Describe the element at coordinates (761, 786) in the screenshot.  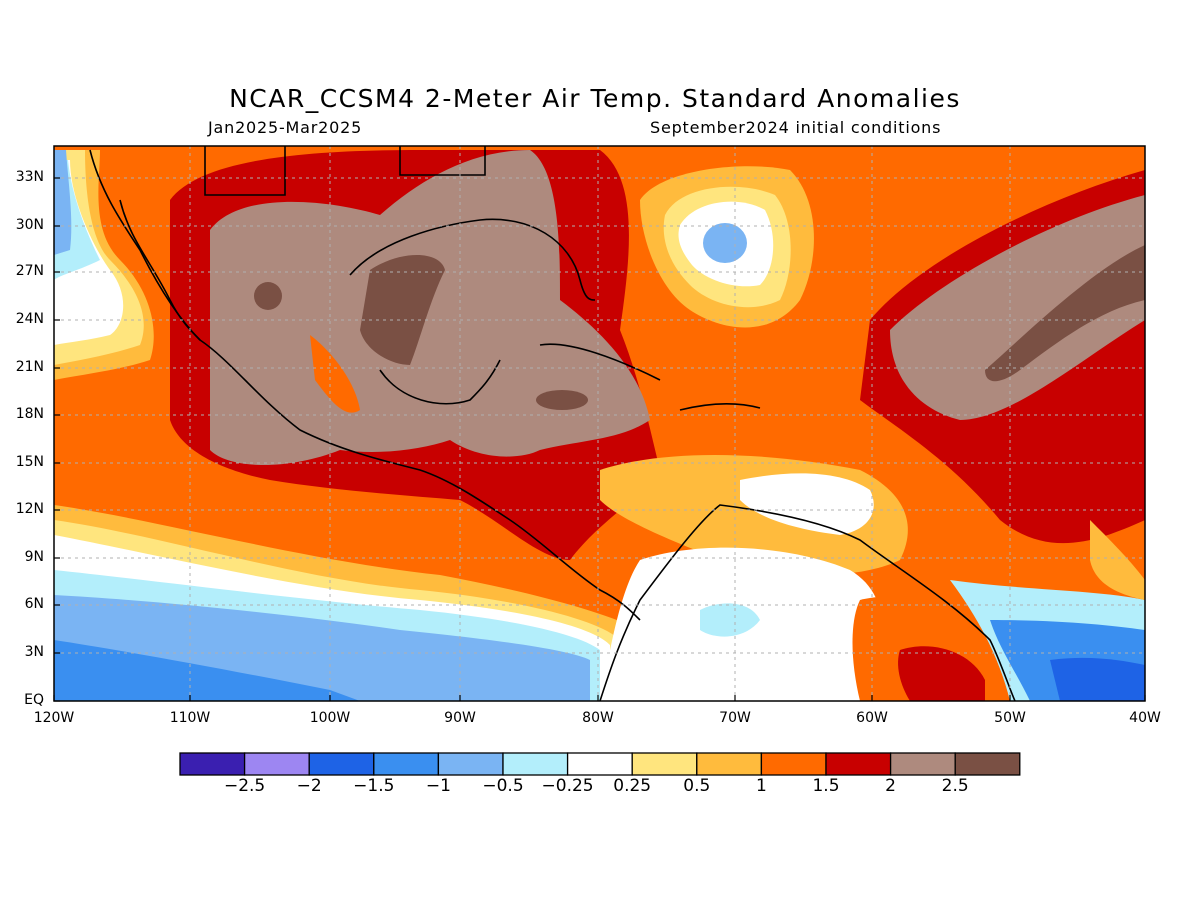
I see `colorbar-label: 1` at that location.